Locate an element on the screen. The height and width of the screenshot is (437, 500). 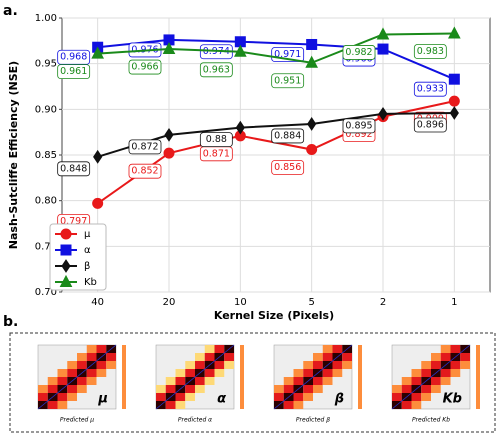
value-label: 0.88 is located at coordinates (216, 139).